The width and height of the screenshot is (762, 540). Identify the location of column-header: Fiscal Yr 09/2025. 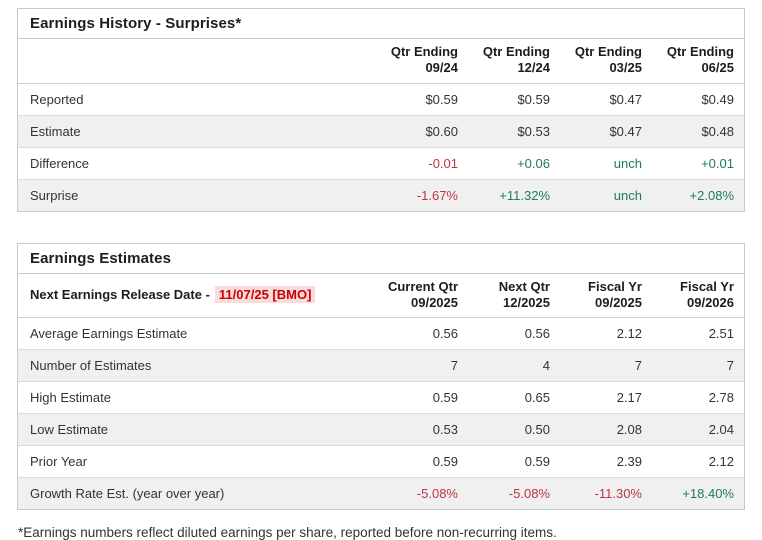
(606, 295).